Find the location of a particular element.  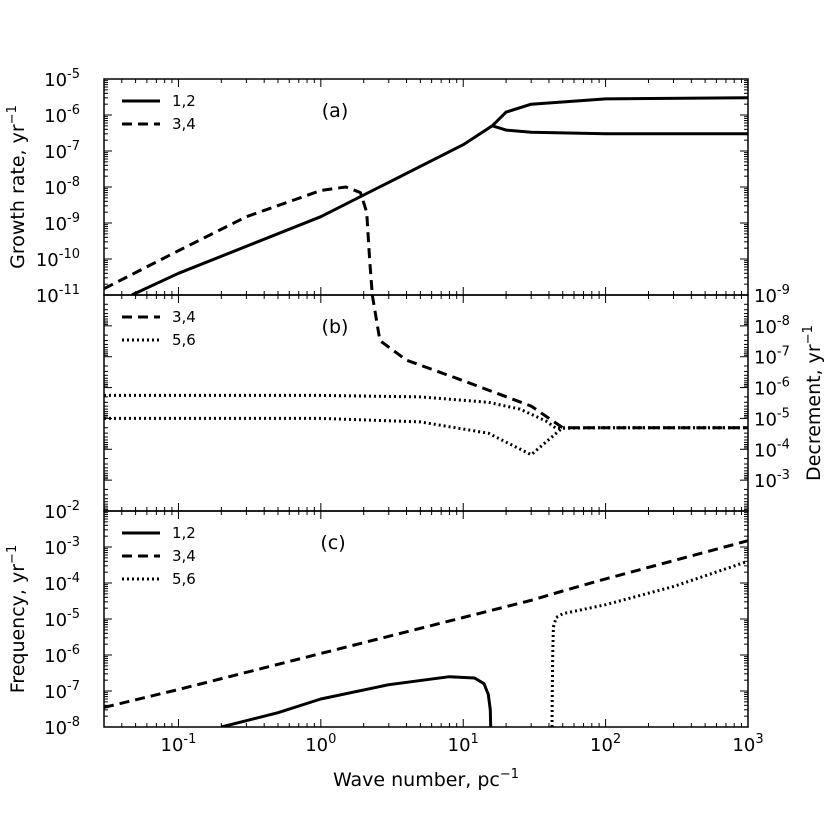

y-tick-labels: 10⁻¹¹ 10⁻¹⁰ 10⁻⁹ 10⁻⁸ 10⁻⁷ 10⁻⁶ 10⁻⁵ is located at coordinates (58, 187).